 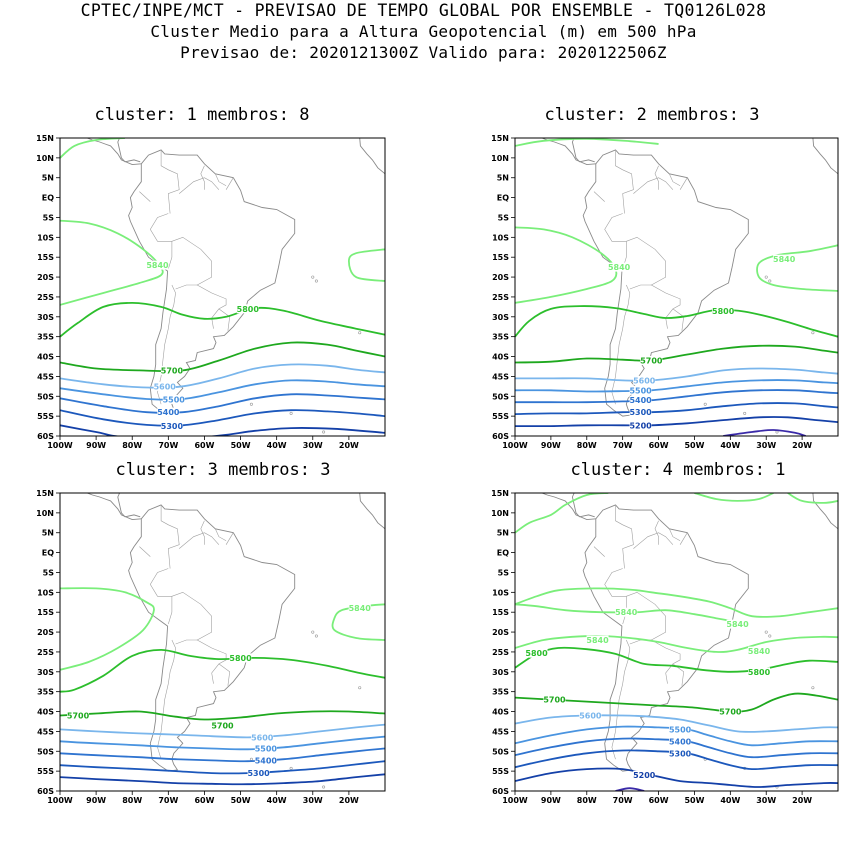 What do you see at coordinates (48, 553) in the screenshot?
I see `y-tick-label: EQ` at bounding box center [48, 553].